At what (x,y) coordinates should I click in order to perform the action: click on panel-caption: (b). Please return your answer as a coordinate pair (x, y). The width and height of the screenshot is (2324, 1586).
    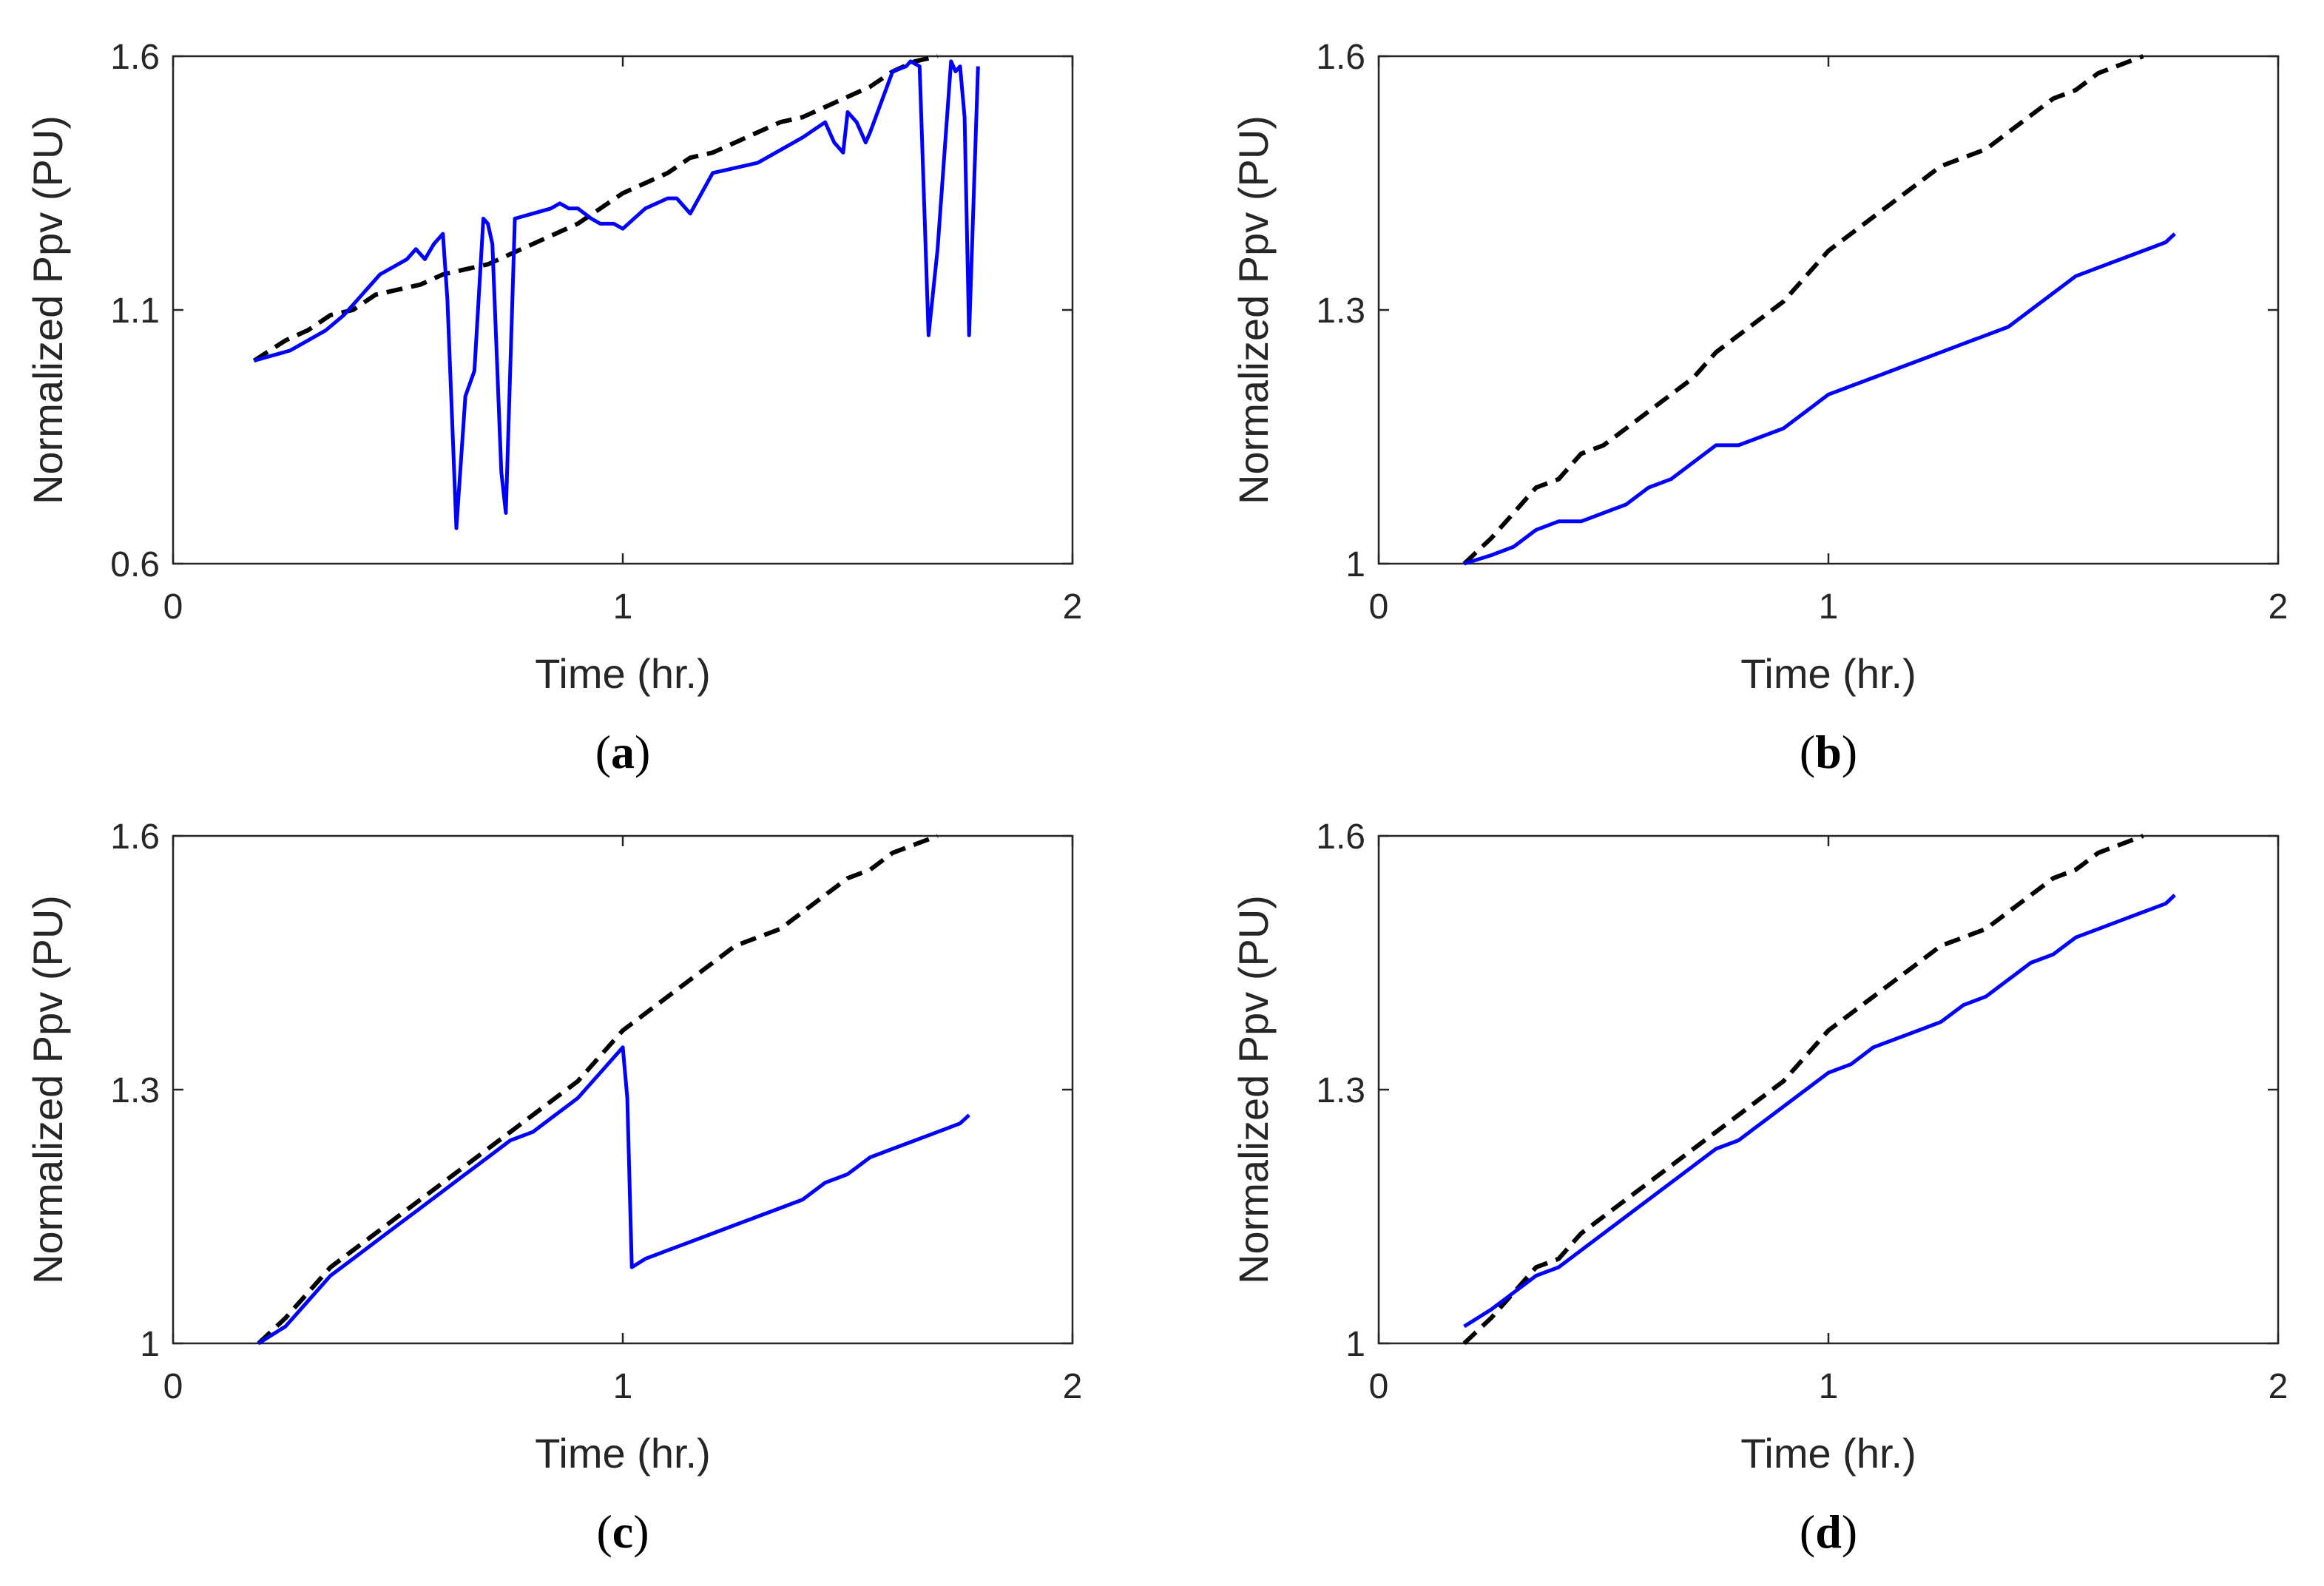
    Looking at the image, I should click on (1828, 752).